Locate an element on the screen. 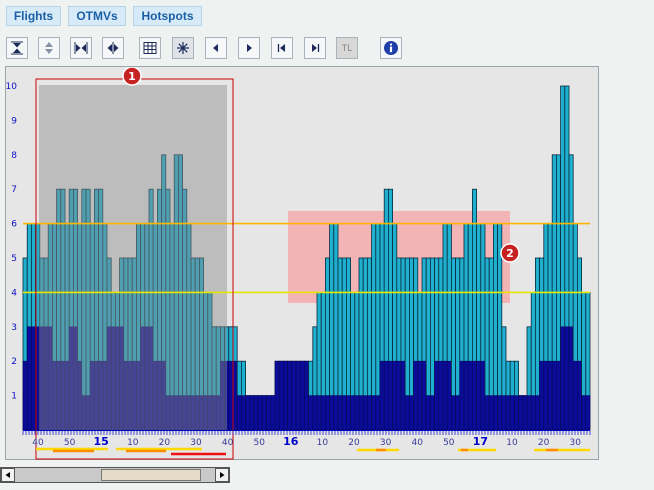 The width and height of the screenshot is (654, 490). y-tick-label: 2 is located at coordinates (14, 362).